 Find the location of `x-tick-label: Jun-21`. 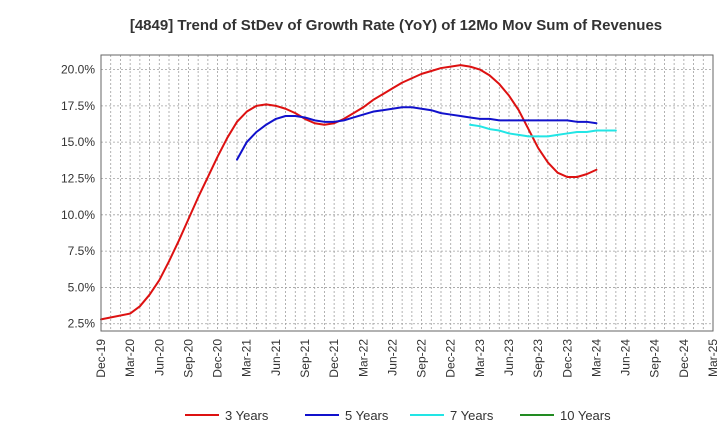

x-tick-label: Jun-21 is located at coordinates (276, 357).